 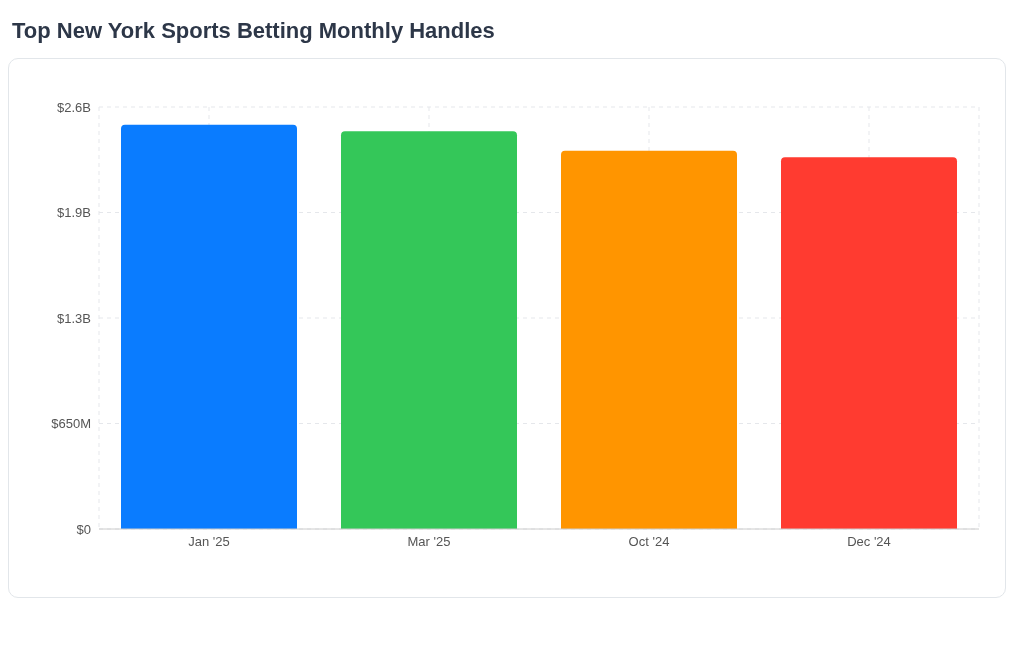 What do you see at coordinates (429, 542) in the screenshot?
I see `x-tick-label: Mar '25` at bounding box center [429, 542].